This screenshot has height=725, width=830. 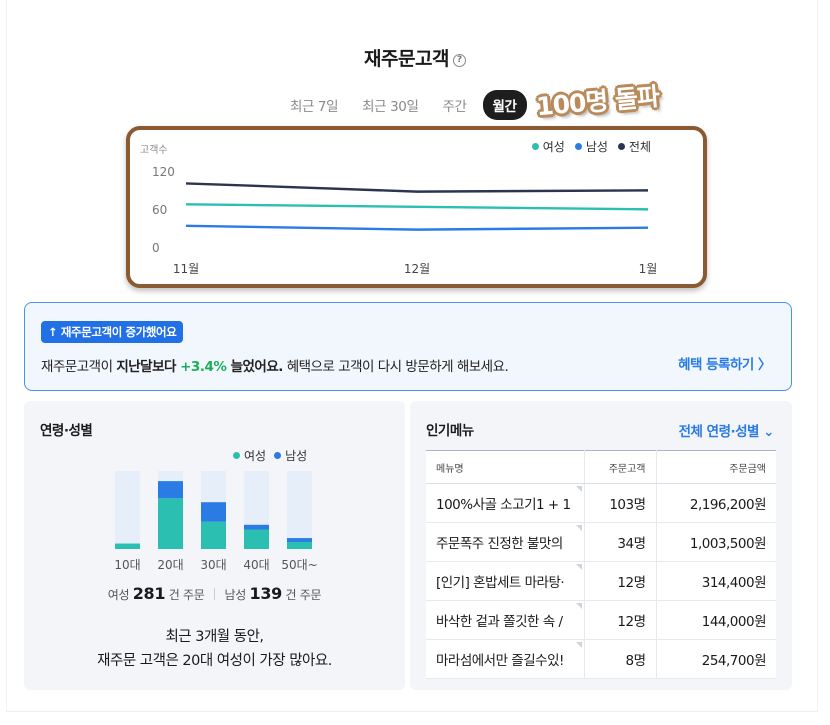 What do you see at coordinates (66, 431) in the screenshot?
I see `age-gender-title: 연령·성별` at bounding box center [66, 431].